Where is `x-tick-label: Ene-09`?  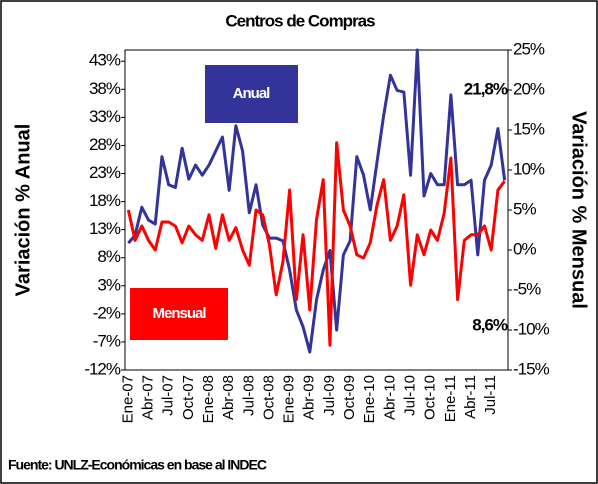 x-tick-label: Ene-09 is located at coordinates (289, 399).